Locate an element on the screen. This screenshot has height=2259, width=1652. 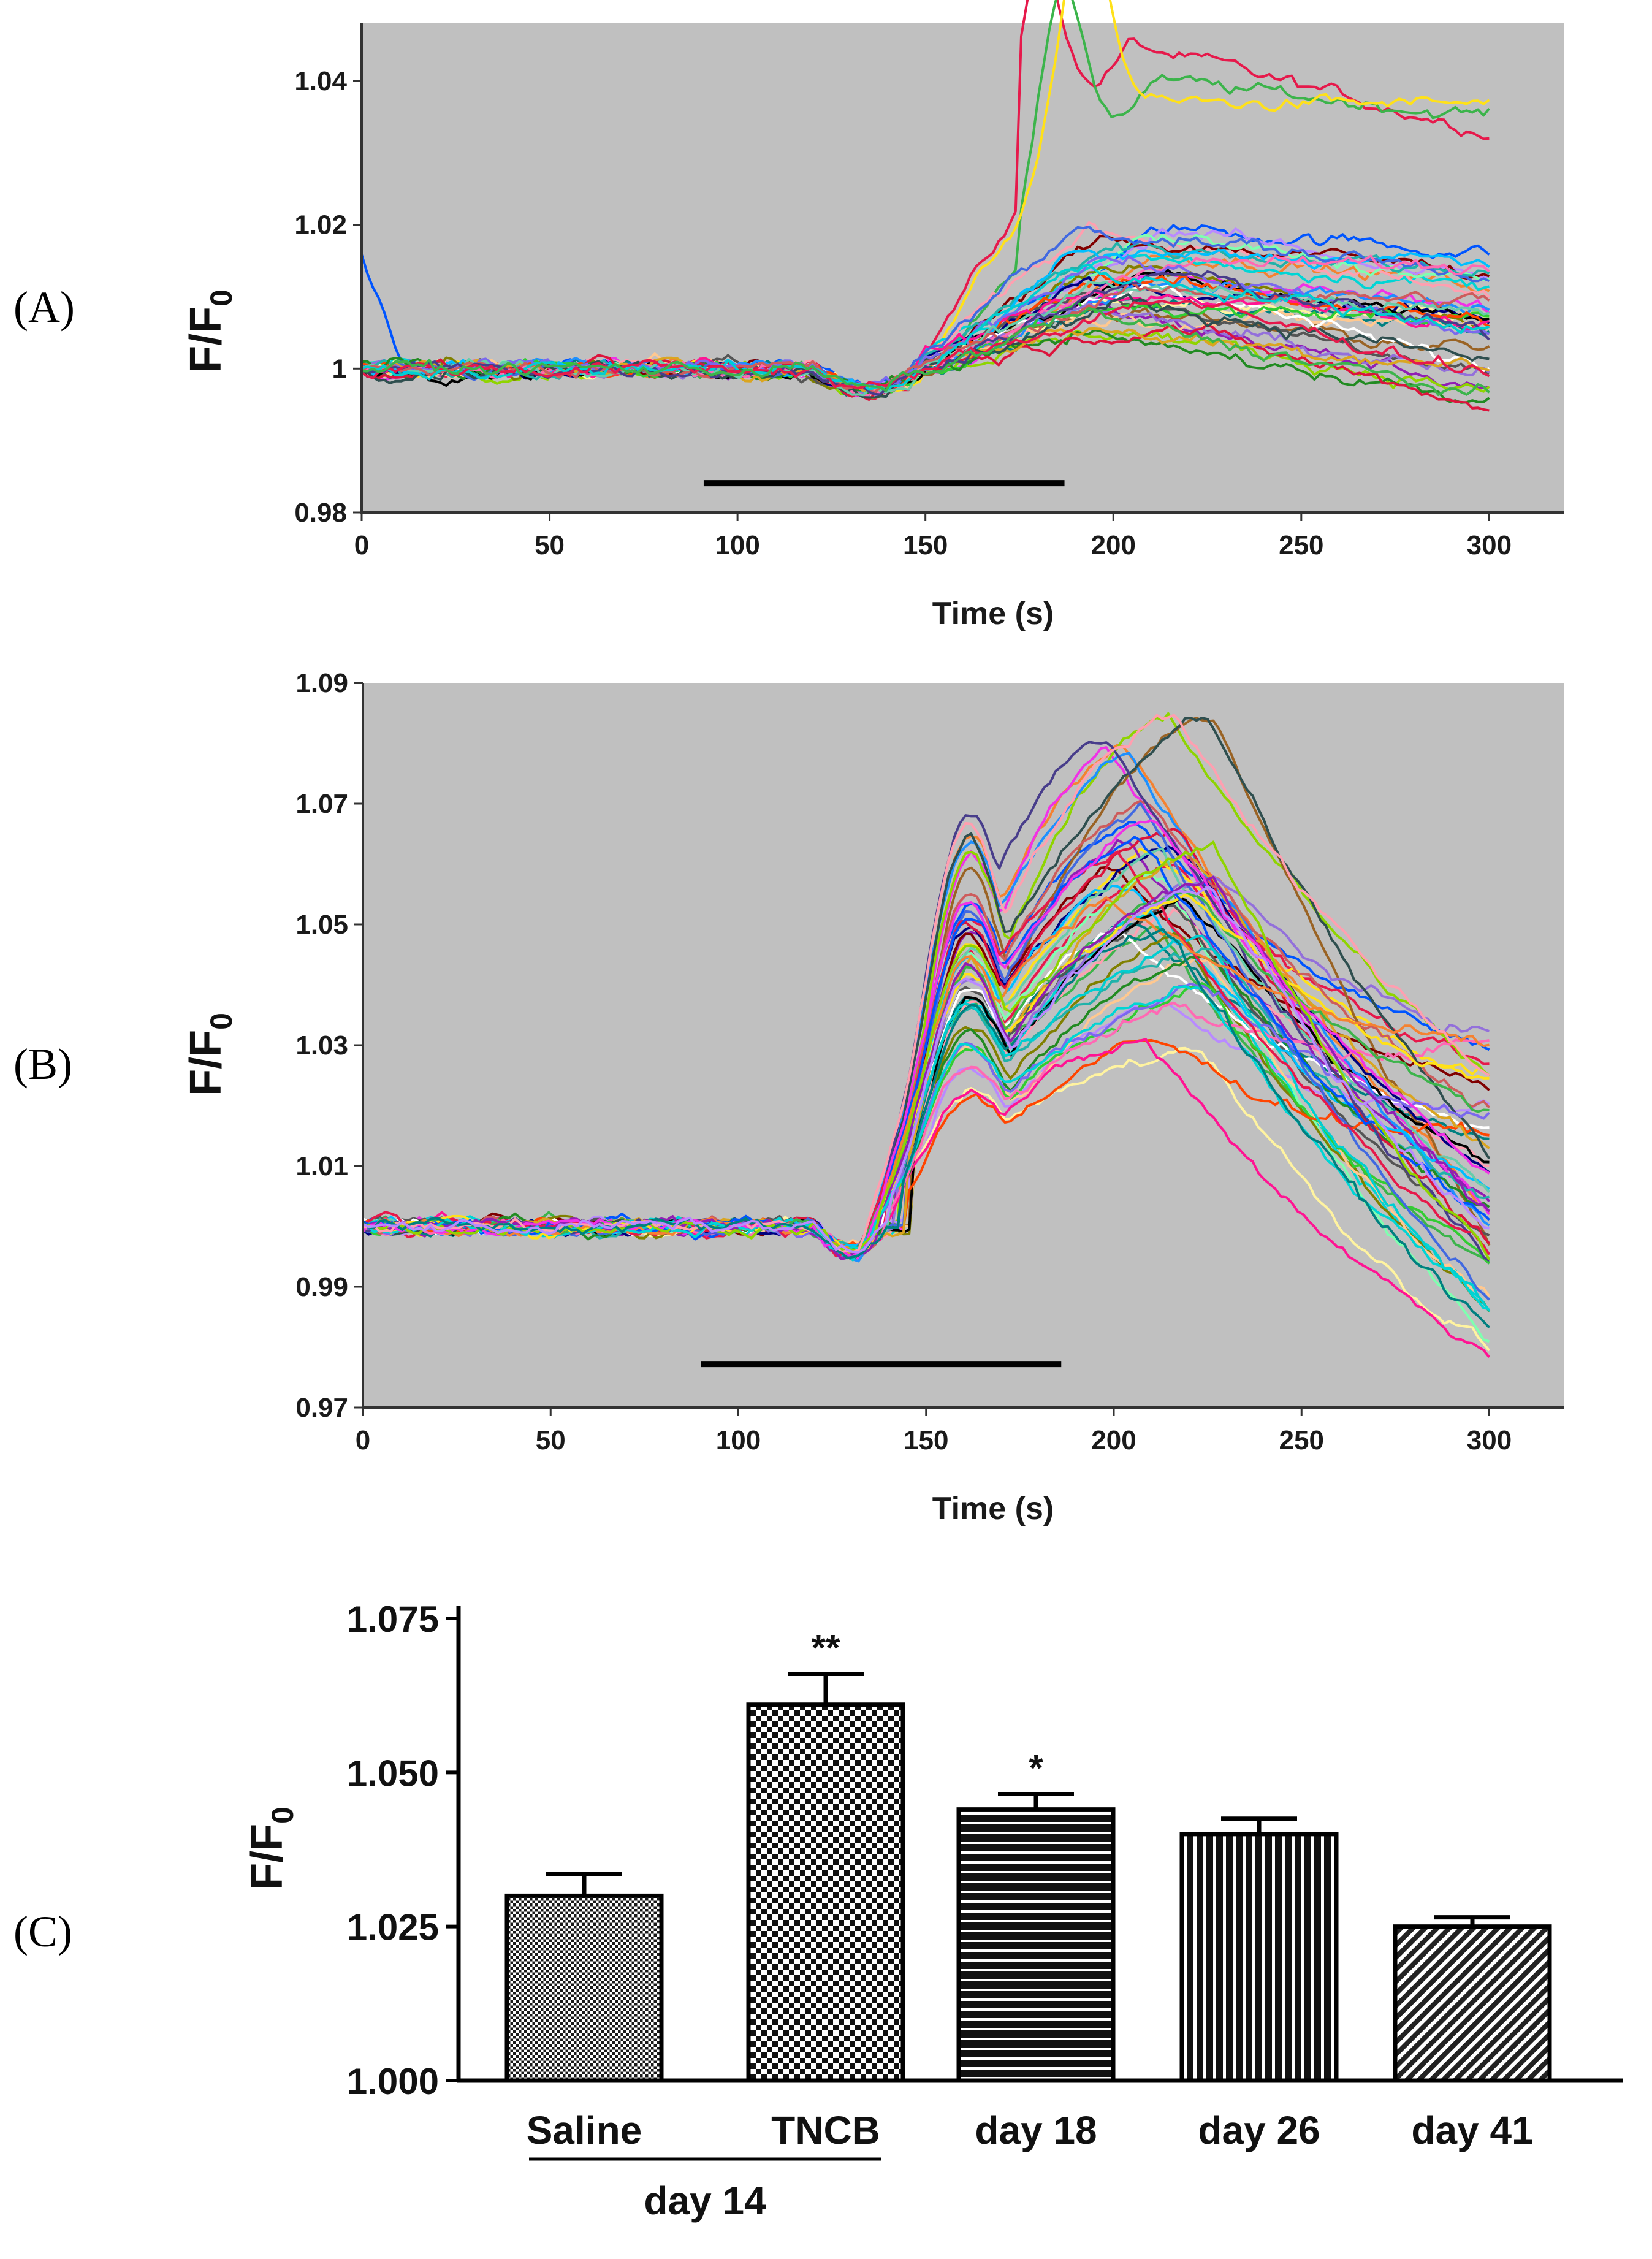
category-label: Saline is located at coordinates (584, 2130).